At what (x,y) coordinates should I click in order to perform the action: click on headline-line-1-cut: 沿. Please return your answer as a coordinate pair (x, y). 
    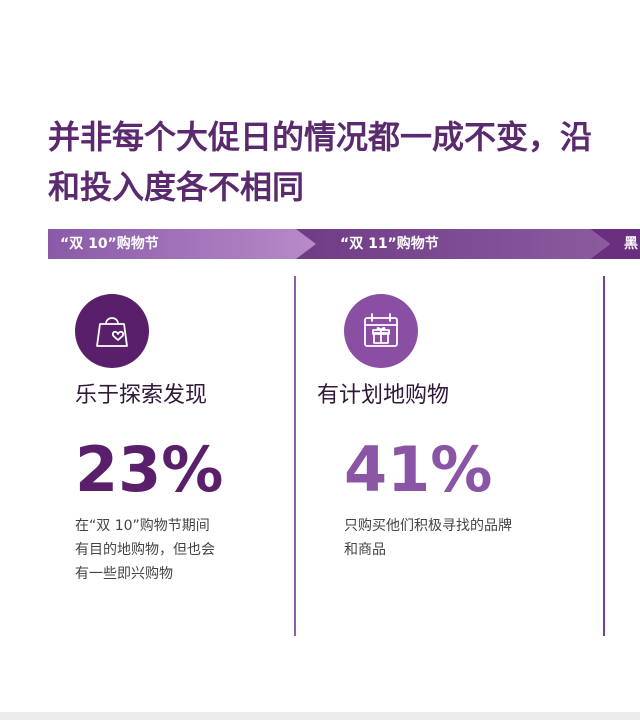
    Looking at the image, I should click on (576, 137).